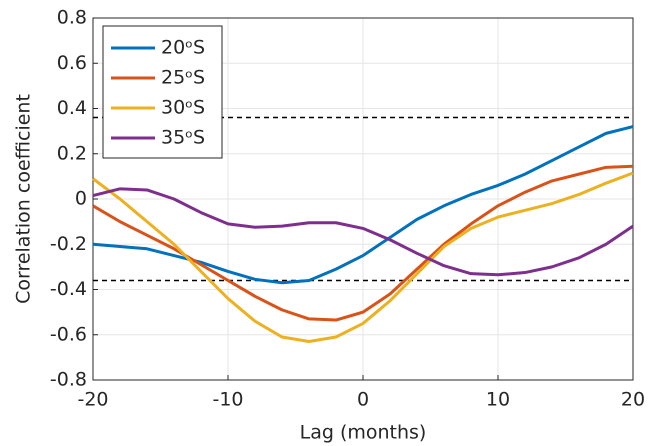 The image size is (649, 446). Describe the element at coordinates (72, 153) in the screenshot. I see `y-tick-label: 0.2` at that location.